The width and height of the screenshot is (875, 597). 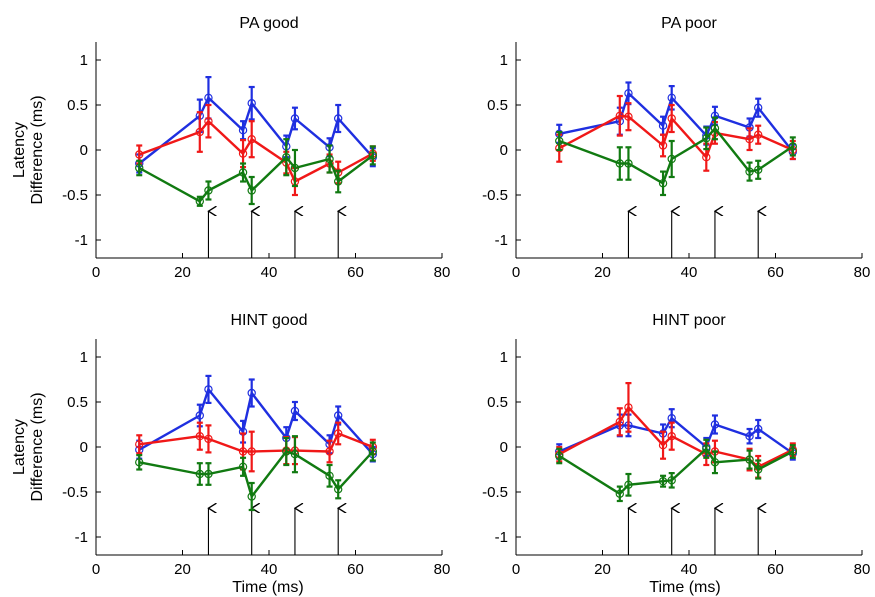 I want to click on xlabel-left: Time (ms), so click(x=267, y=587).